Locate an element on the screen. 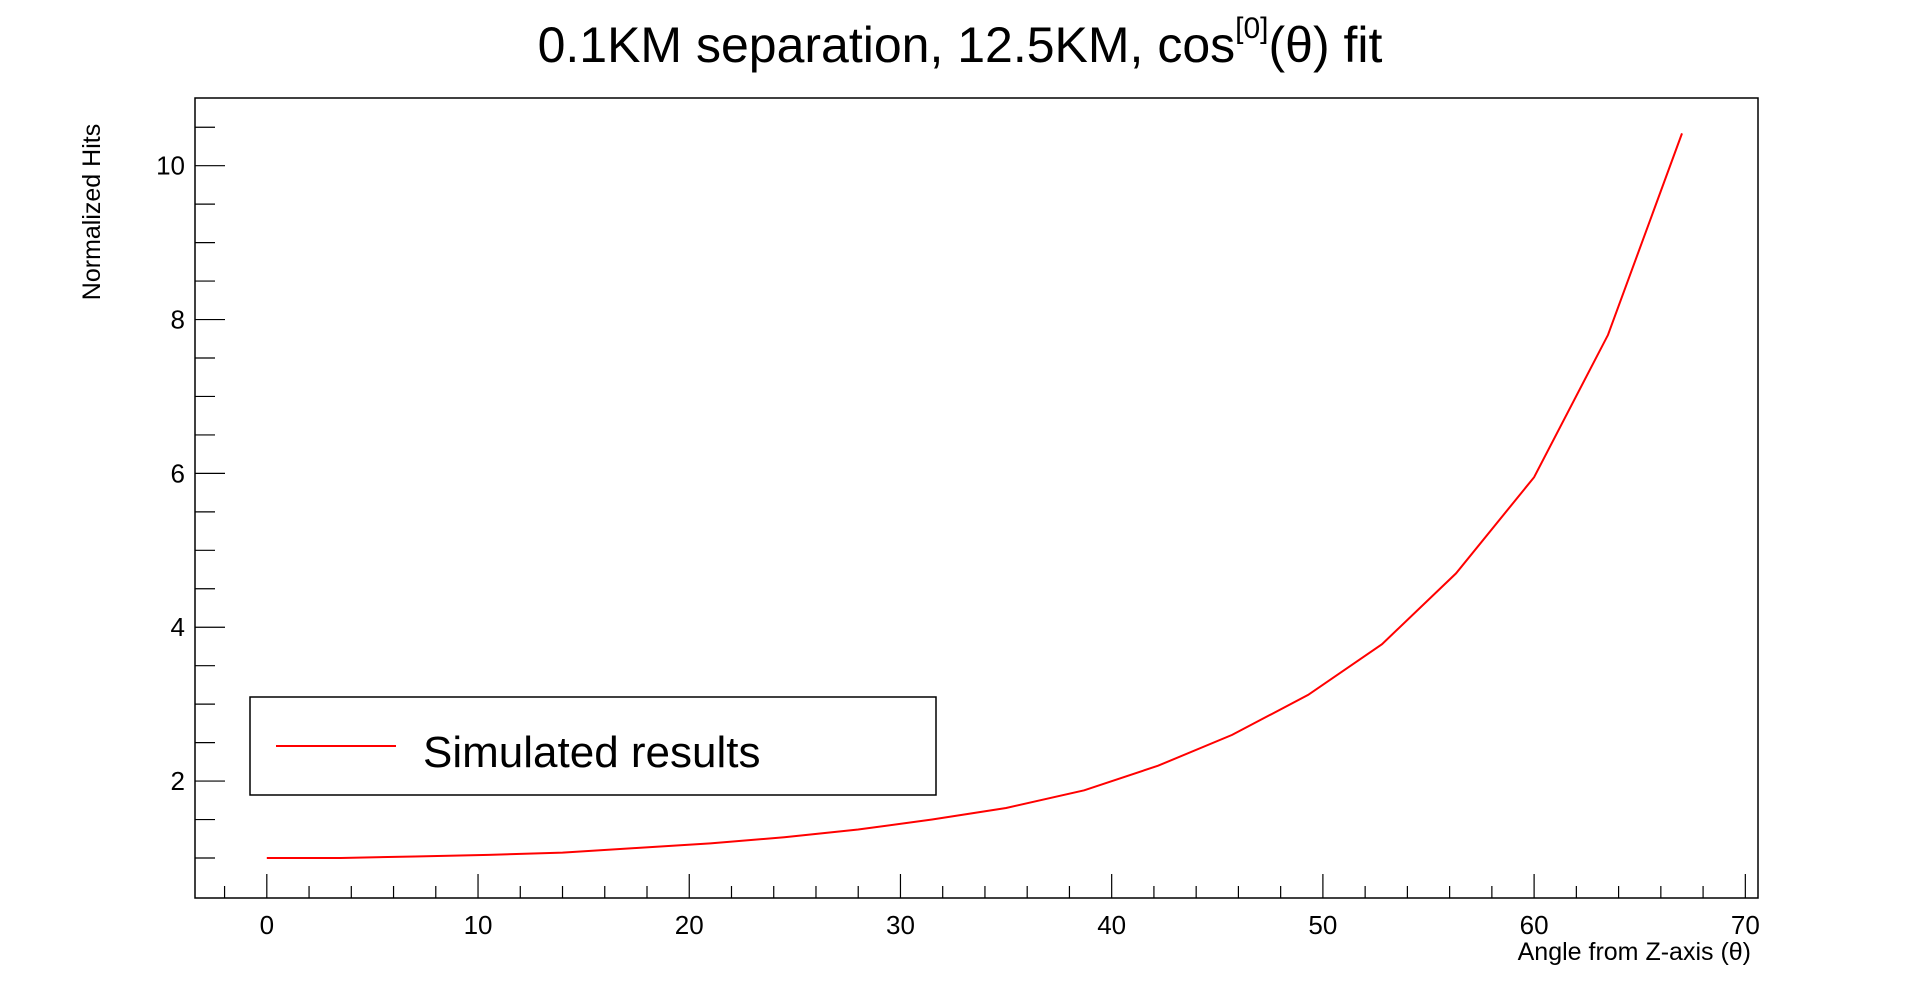  x-tick-label: 0 is located at coordinates (267, 925).